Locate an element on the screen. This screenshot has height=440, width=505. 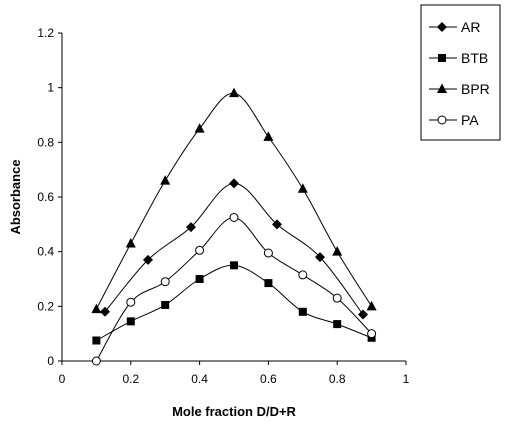
legend-item-ar: AR is located at coordinates (454, 27).